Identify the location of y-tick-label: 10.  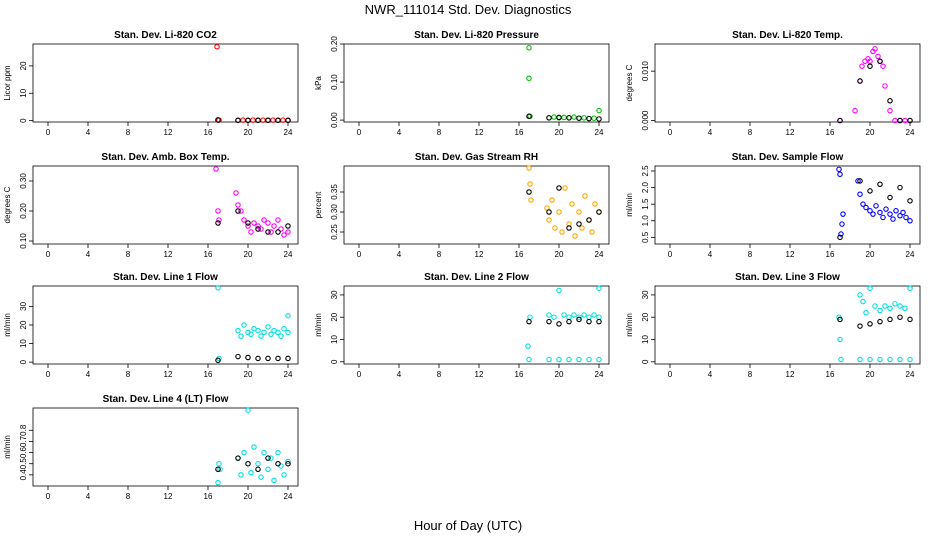
(23, 343).